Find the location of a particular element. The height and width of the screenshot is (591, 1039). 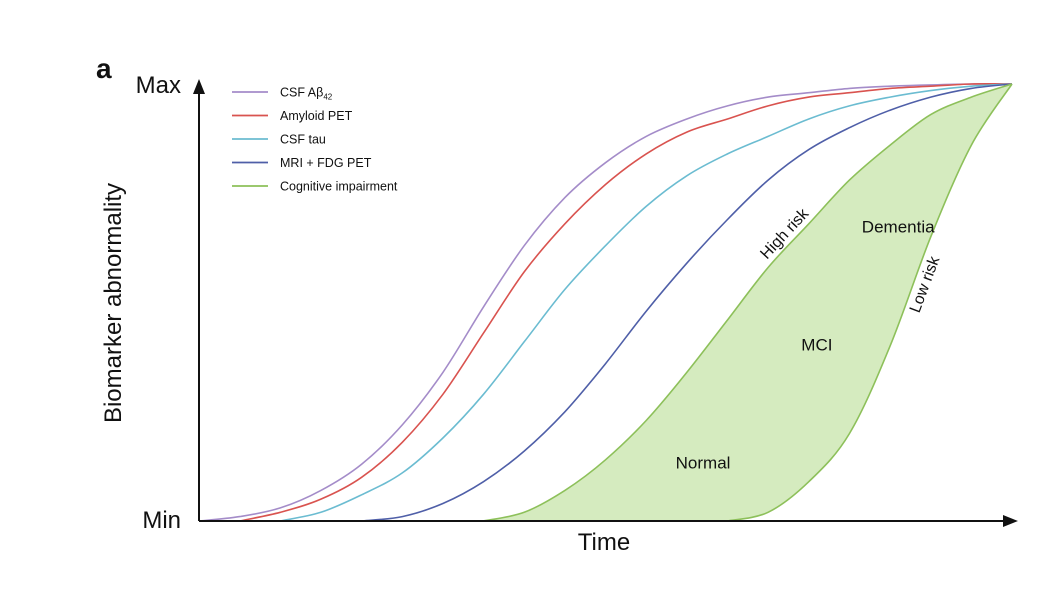

x-axis-arrow-icon is located at coordinates (1010, 521).